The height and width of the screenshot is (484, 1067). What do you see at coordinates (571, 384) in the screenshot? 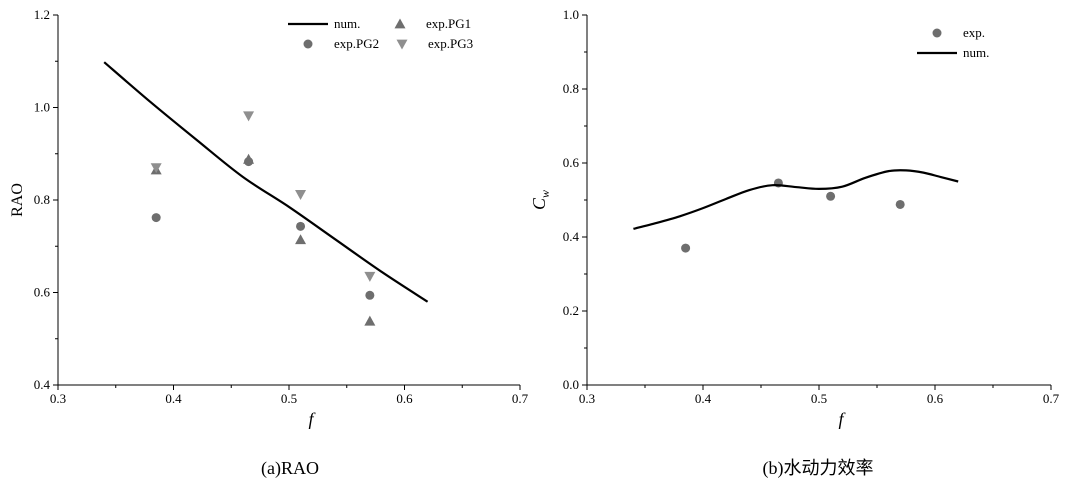
I see `y-tick-label: 0.0` at bounding box center [571, 384].